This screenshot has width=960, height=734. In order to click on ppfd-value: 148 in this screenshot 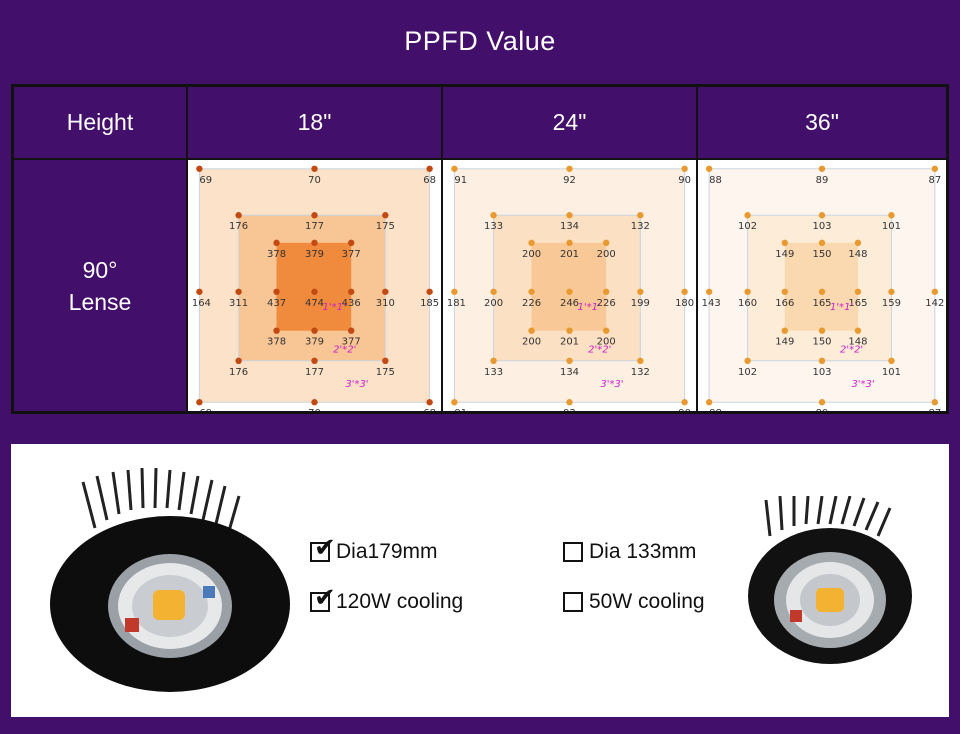, I will do `click(857, 342)`.